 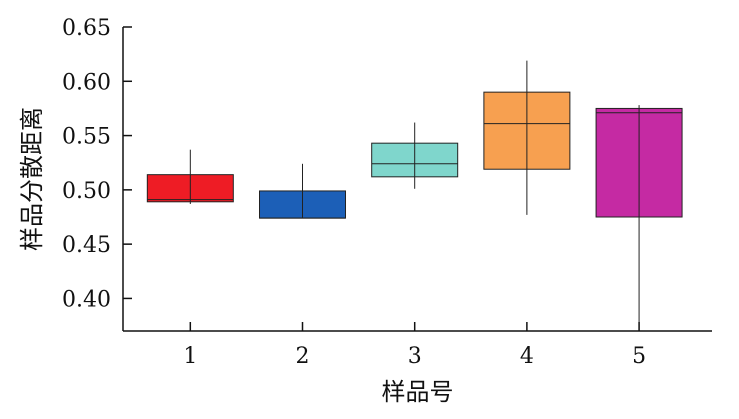 I want to click on x-ticks: 1 2 3 4 5, so click(x=414, y=345).